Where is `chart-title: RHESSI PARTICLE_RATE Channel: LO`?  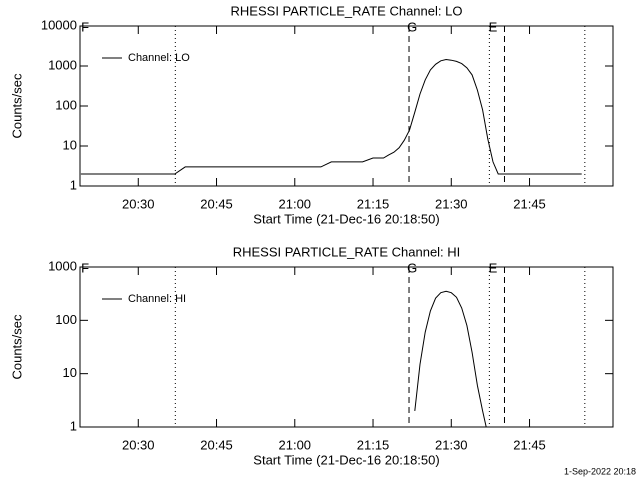
chart-title: RHESSI PARTICLE_RATE Channel: LO is located at coordinates (347, 10).